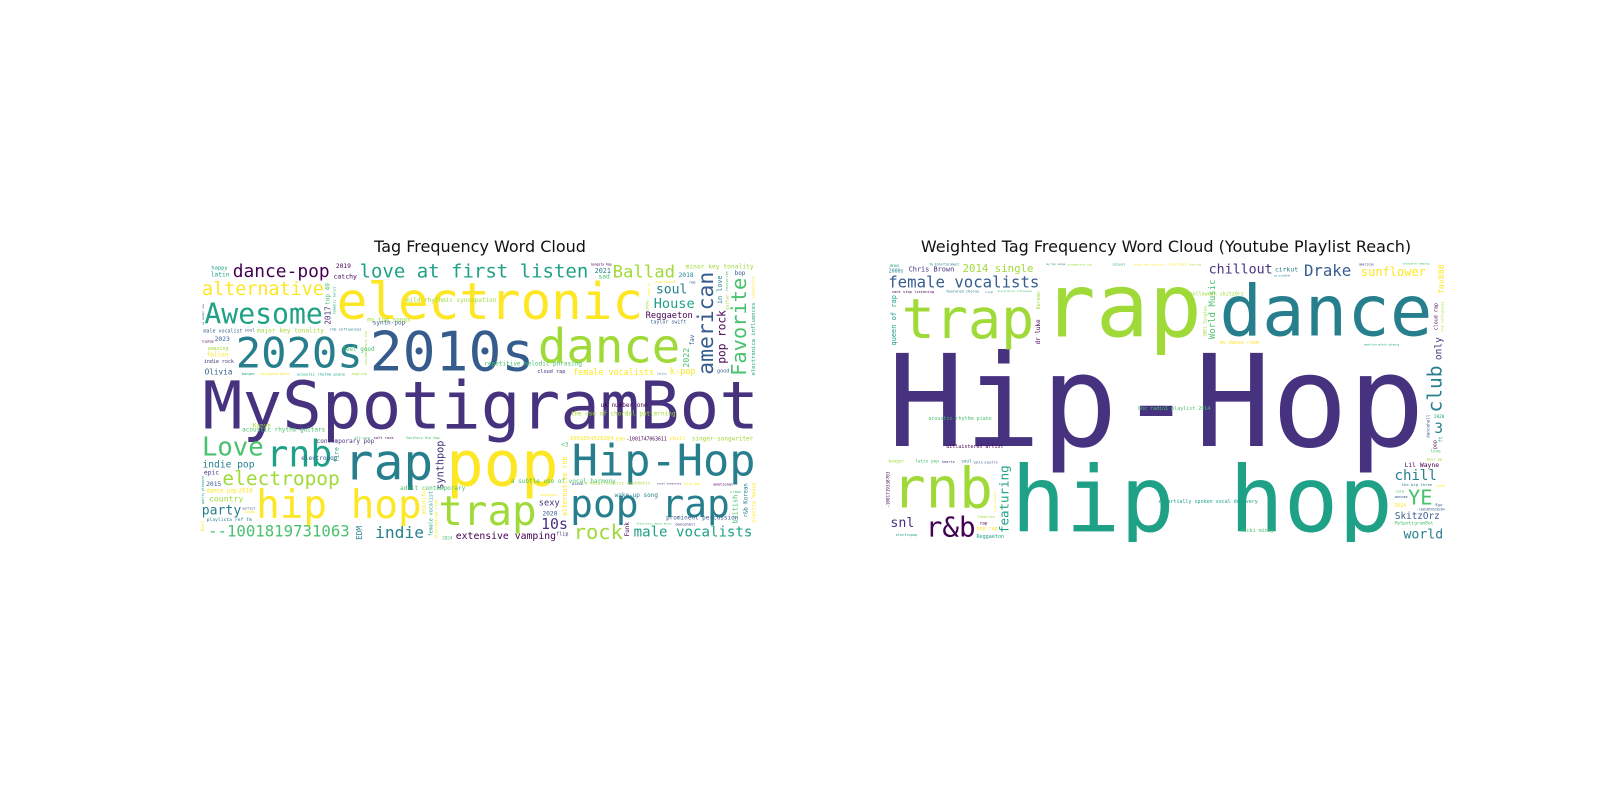 Image resolution: width=1600 pixels, height=800 pixels. What do you see at coordinates (565, 487) in the screenshot?
I see `word-cloud-tag: alternative rnb` at bounding box center [565, 487].